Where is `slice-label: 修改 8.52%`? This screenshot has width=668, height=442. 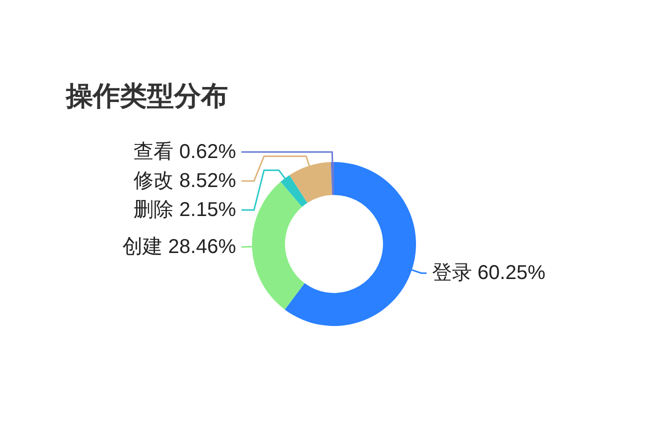 slice-label: 修改 8.52% is located at coordinates (185, 181).